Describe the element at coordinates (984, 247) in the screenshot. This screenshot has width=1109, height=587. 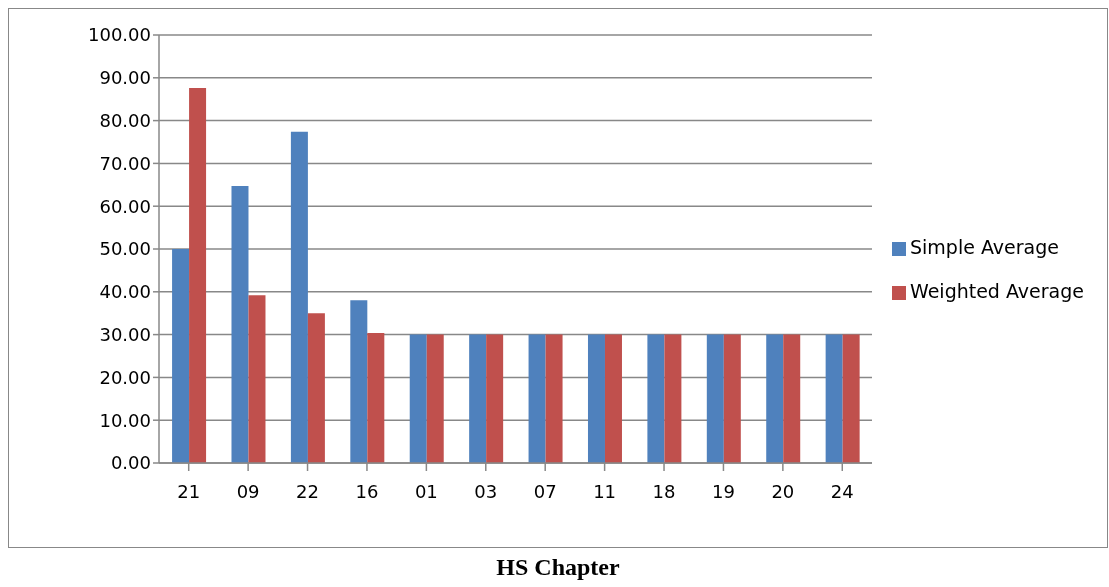
I see `legend-label: Simple Average` at that location.